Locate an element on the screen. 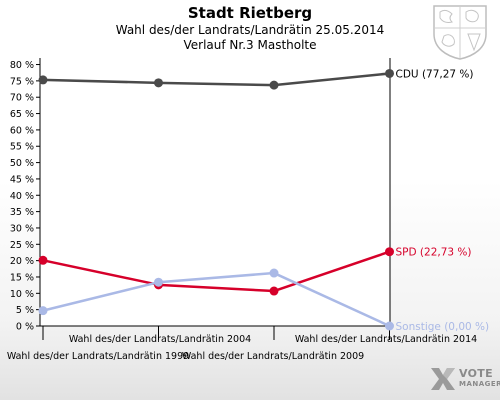 Image resolution: width=500 pixels, height=400 pixels. y-tick-label: 50 % is located at coordinates (22, 163).